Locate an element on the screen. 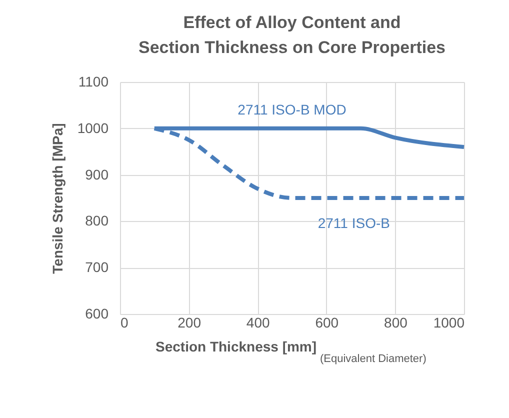 This screenshot has width=509, height=418. y-axis-title: Tensile Strength [MPa] is located at coordinates (57, 198).